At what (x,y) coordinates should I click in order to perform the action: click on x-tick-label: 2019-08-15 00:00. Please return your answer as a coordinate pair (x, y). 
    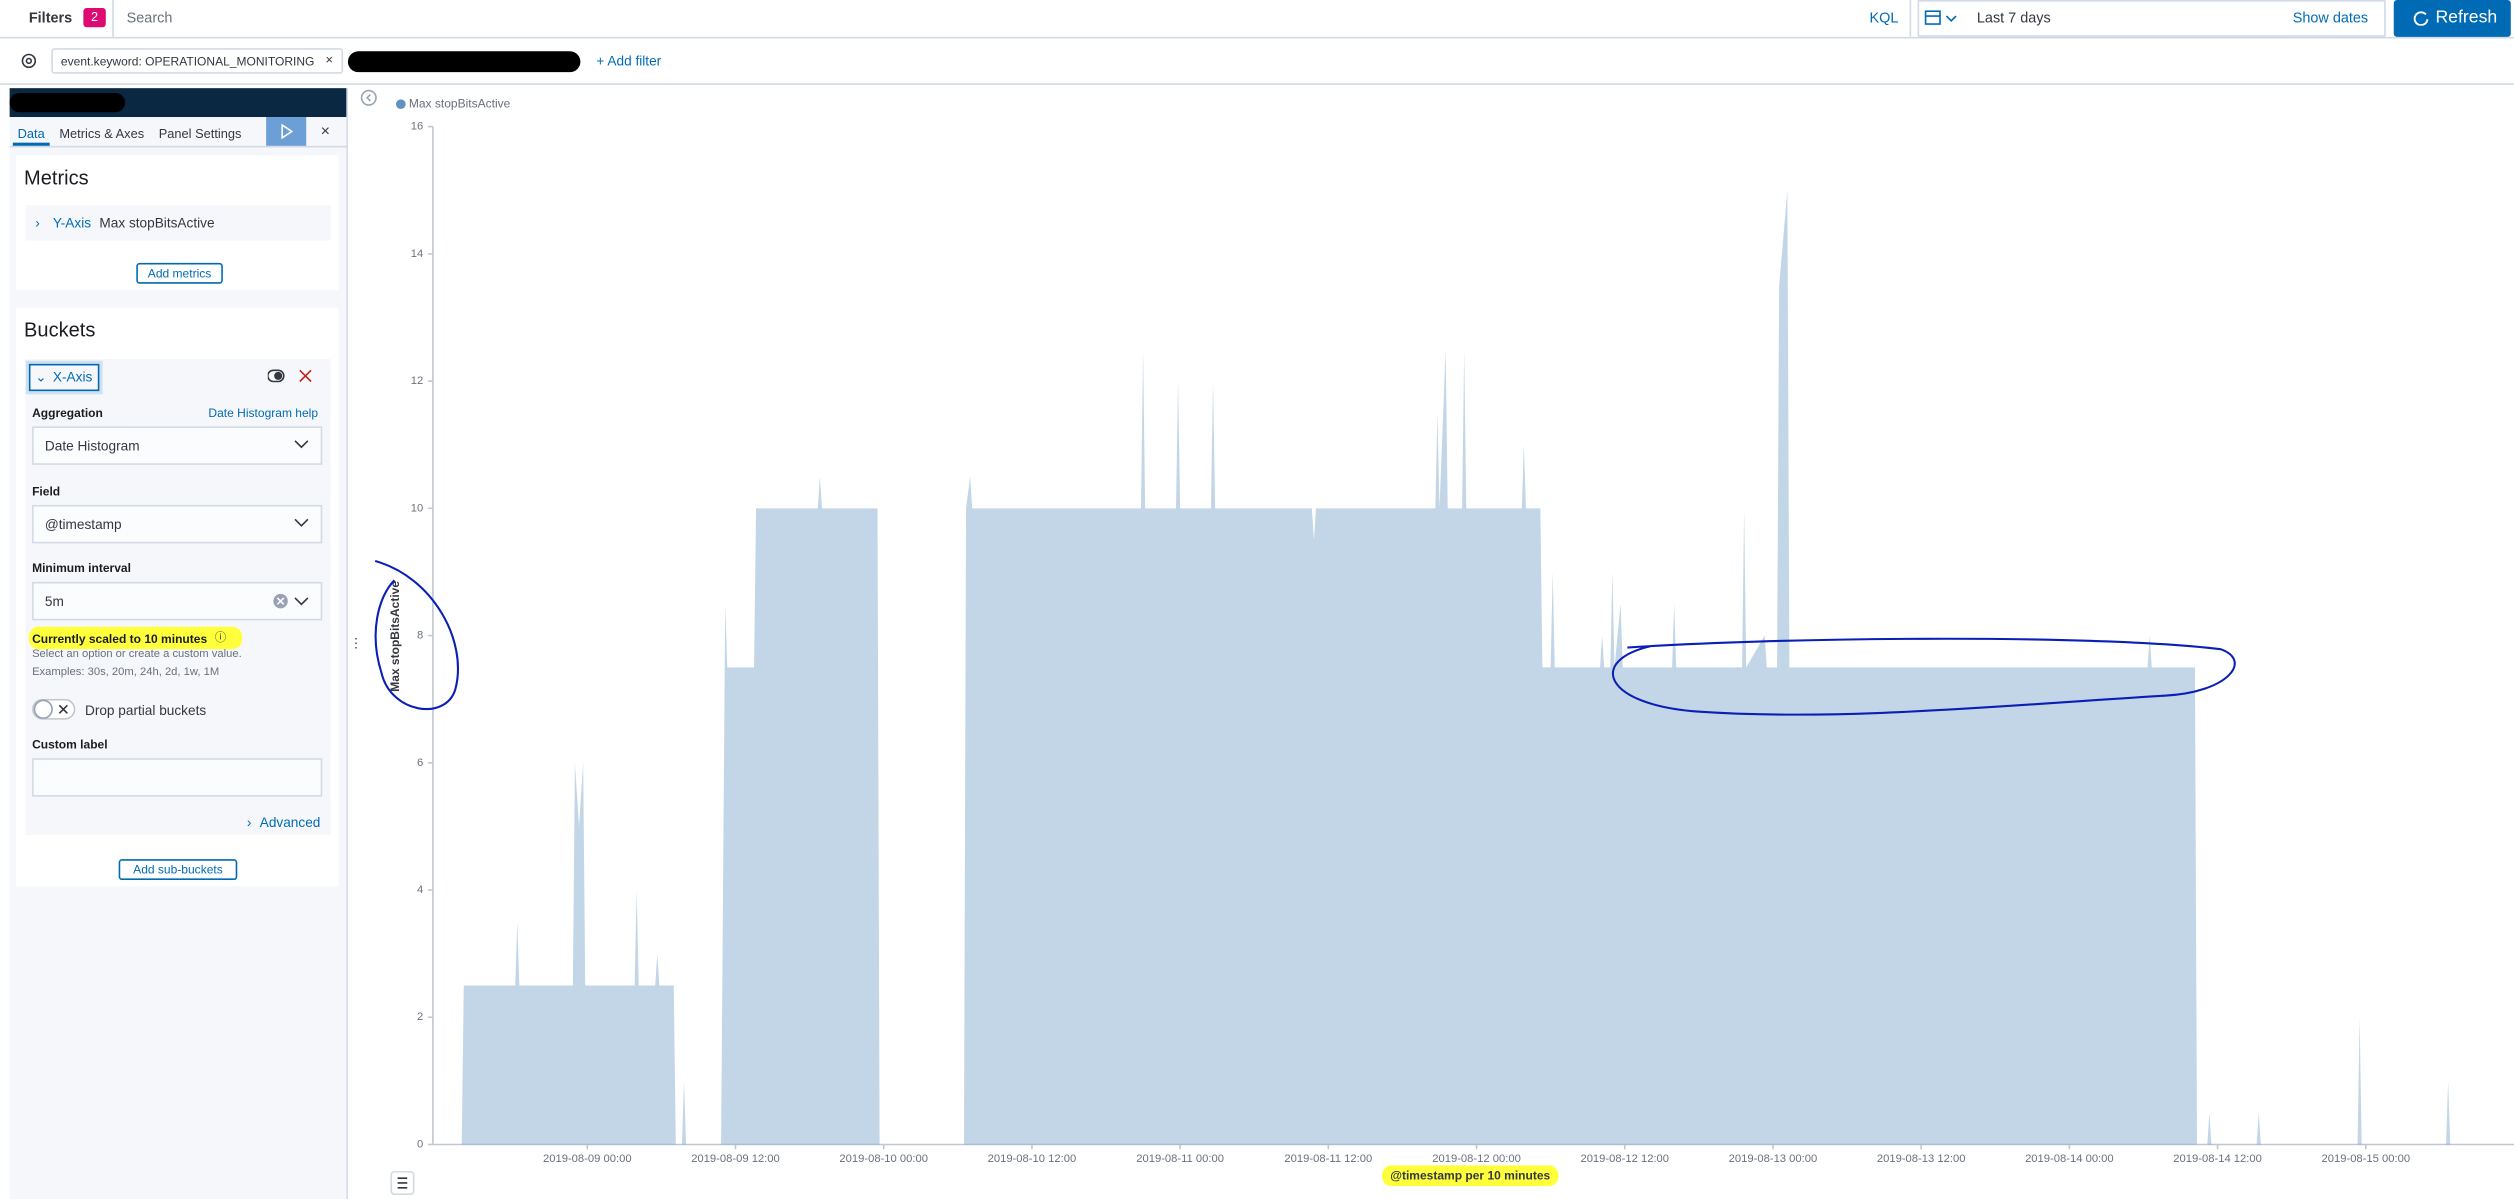
    Looking at the image, I should click on (2366, 1159).